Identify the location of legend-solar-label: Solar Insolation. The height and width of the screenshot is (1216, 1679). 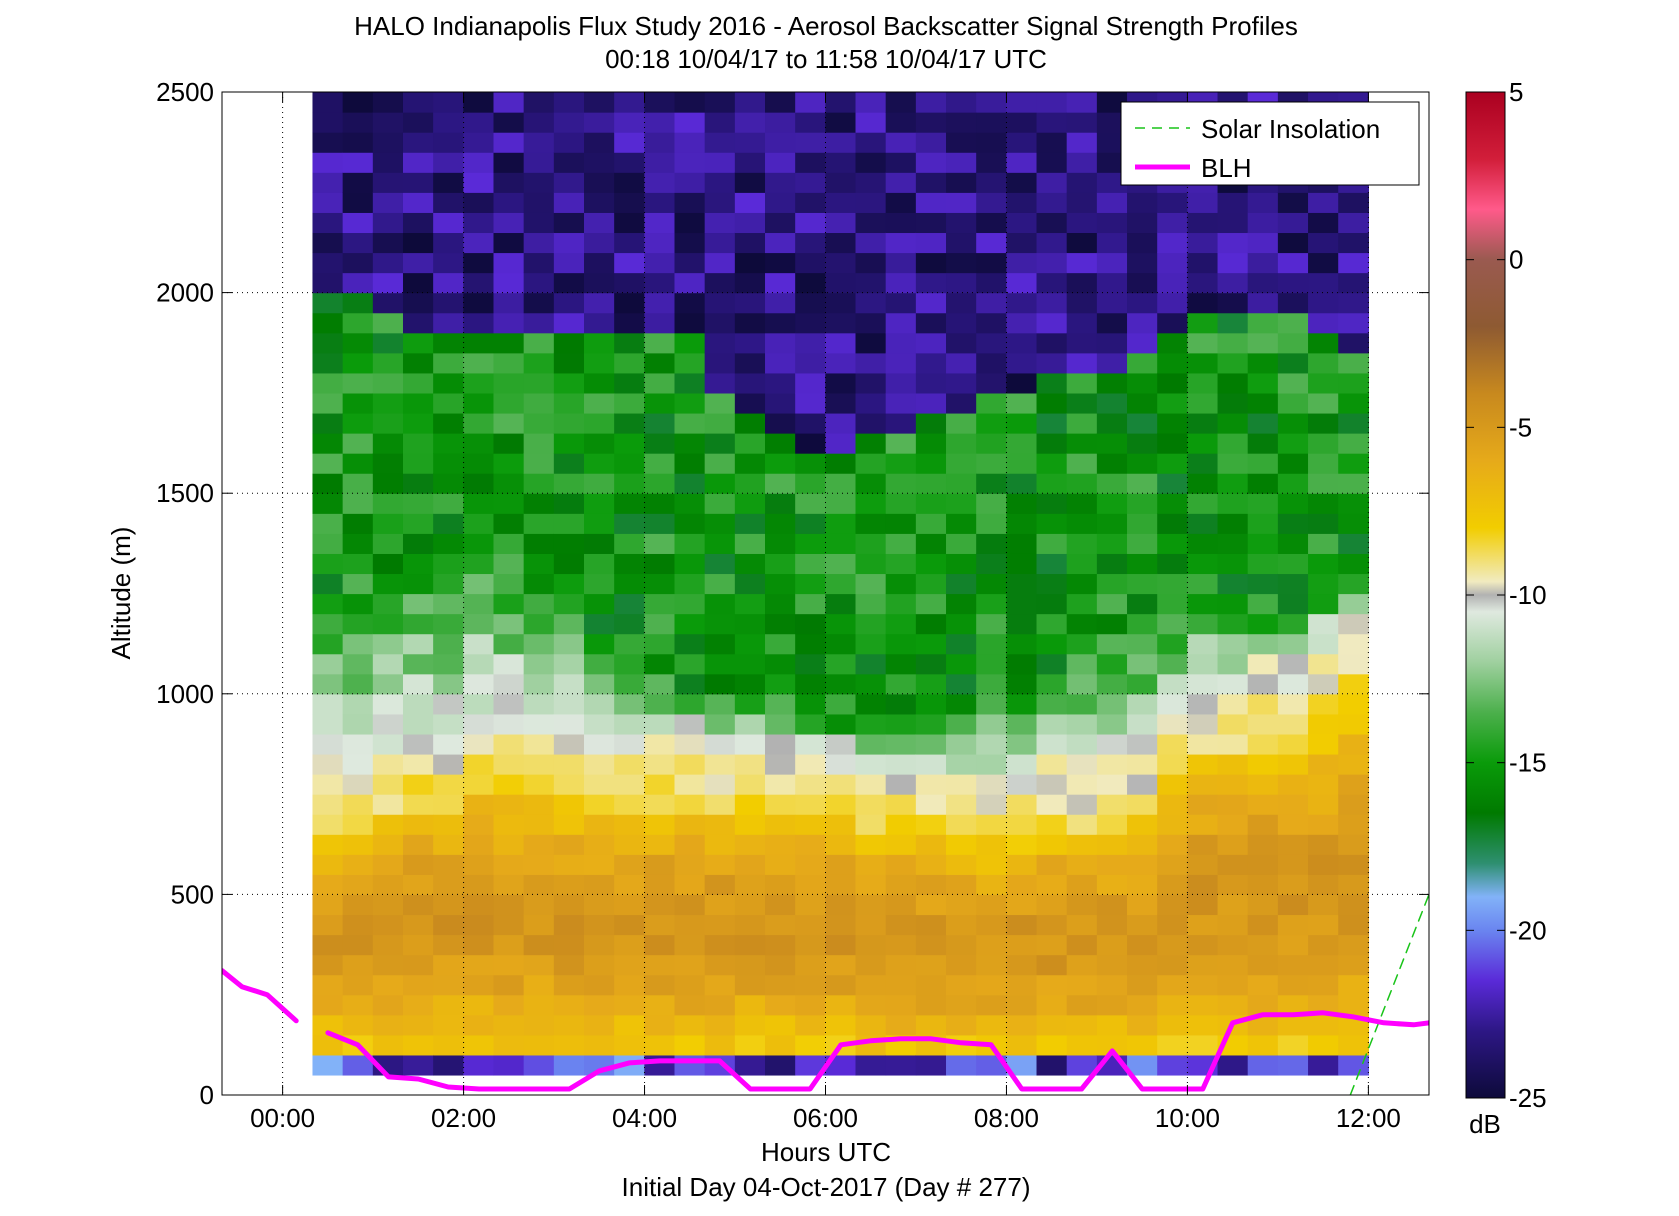
(1290, 129).